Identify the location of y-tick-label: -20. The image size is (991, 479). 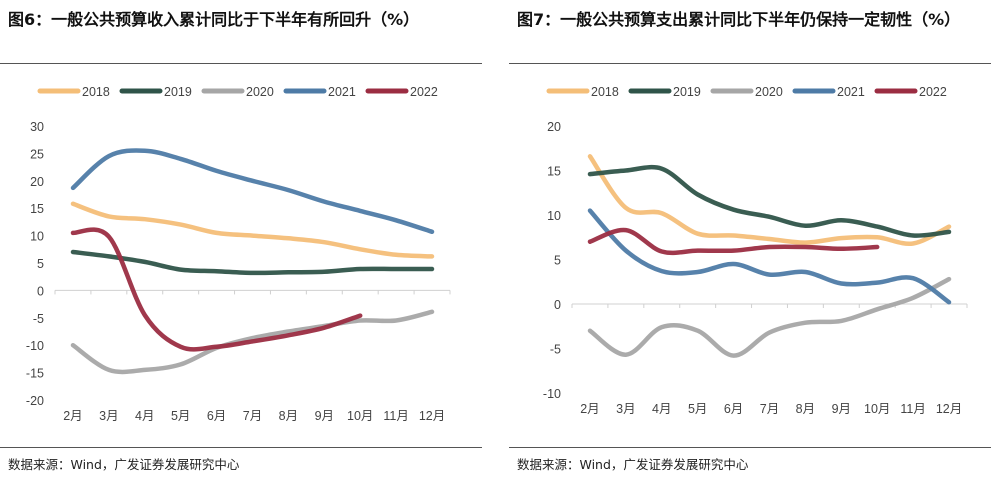
(35, 401).